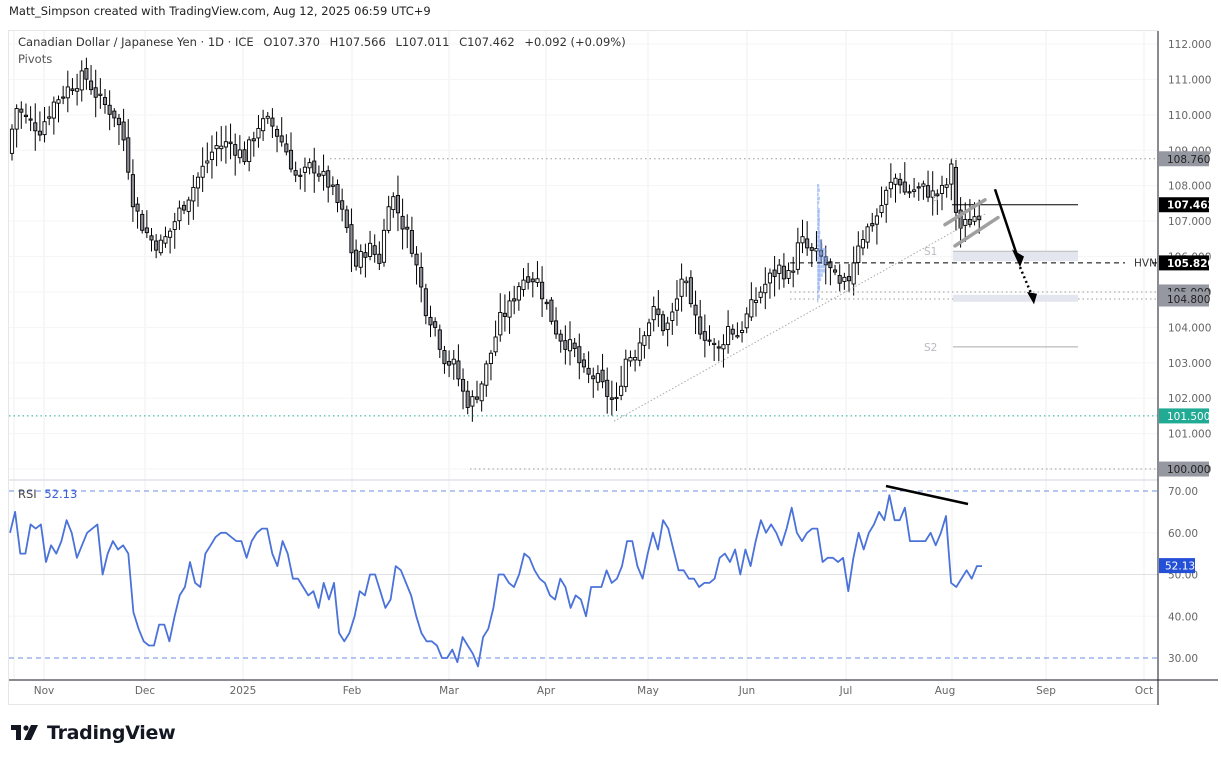 This screenshot has height=765, width=1221. What do you see at coordinates (846, 691) in the screenshot?
I see `time-tick-label: Jul` at bounding box center [846, 691].